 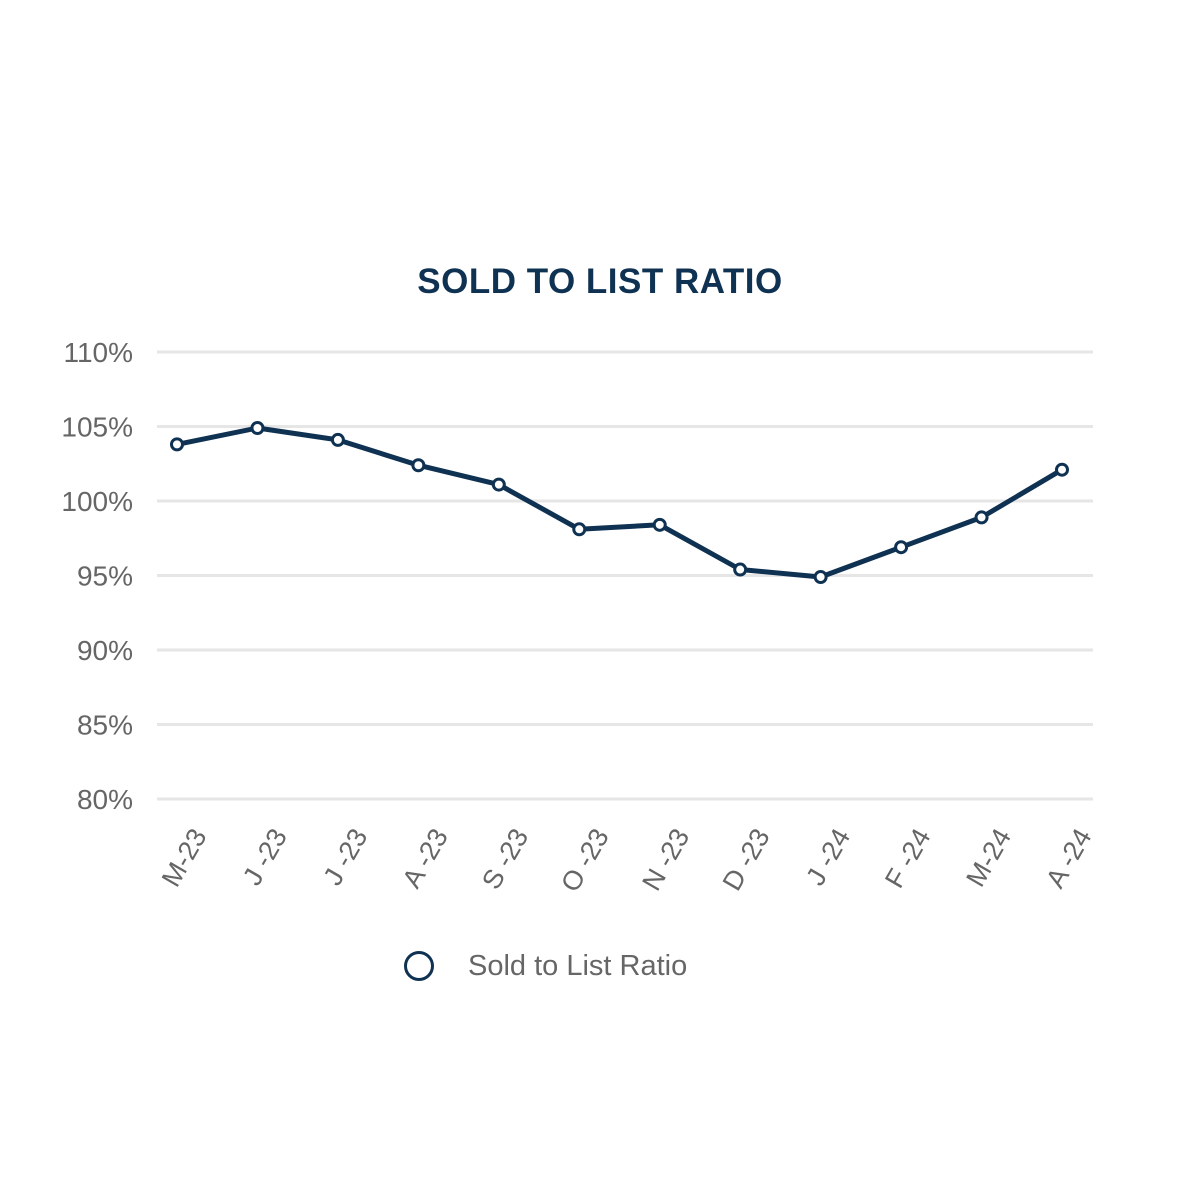 I want to click on y-tick-label: 90%, so click(x=105, y=650).